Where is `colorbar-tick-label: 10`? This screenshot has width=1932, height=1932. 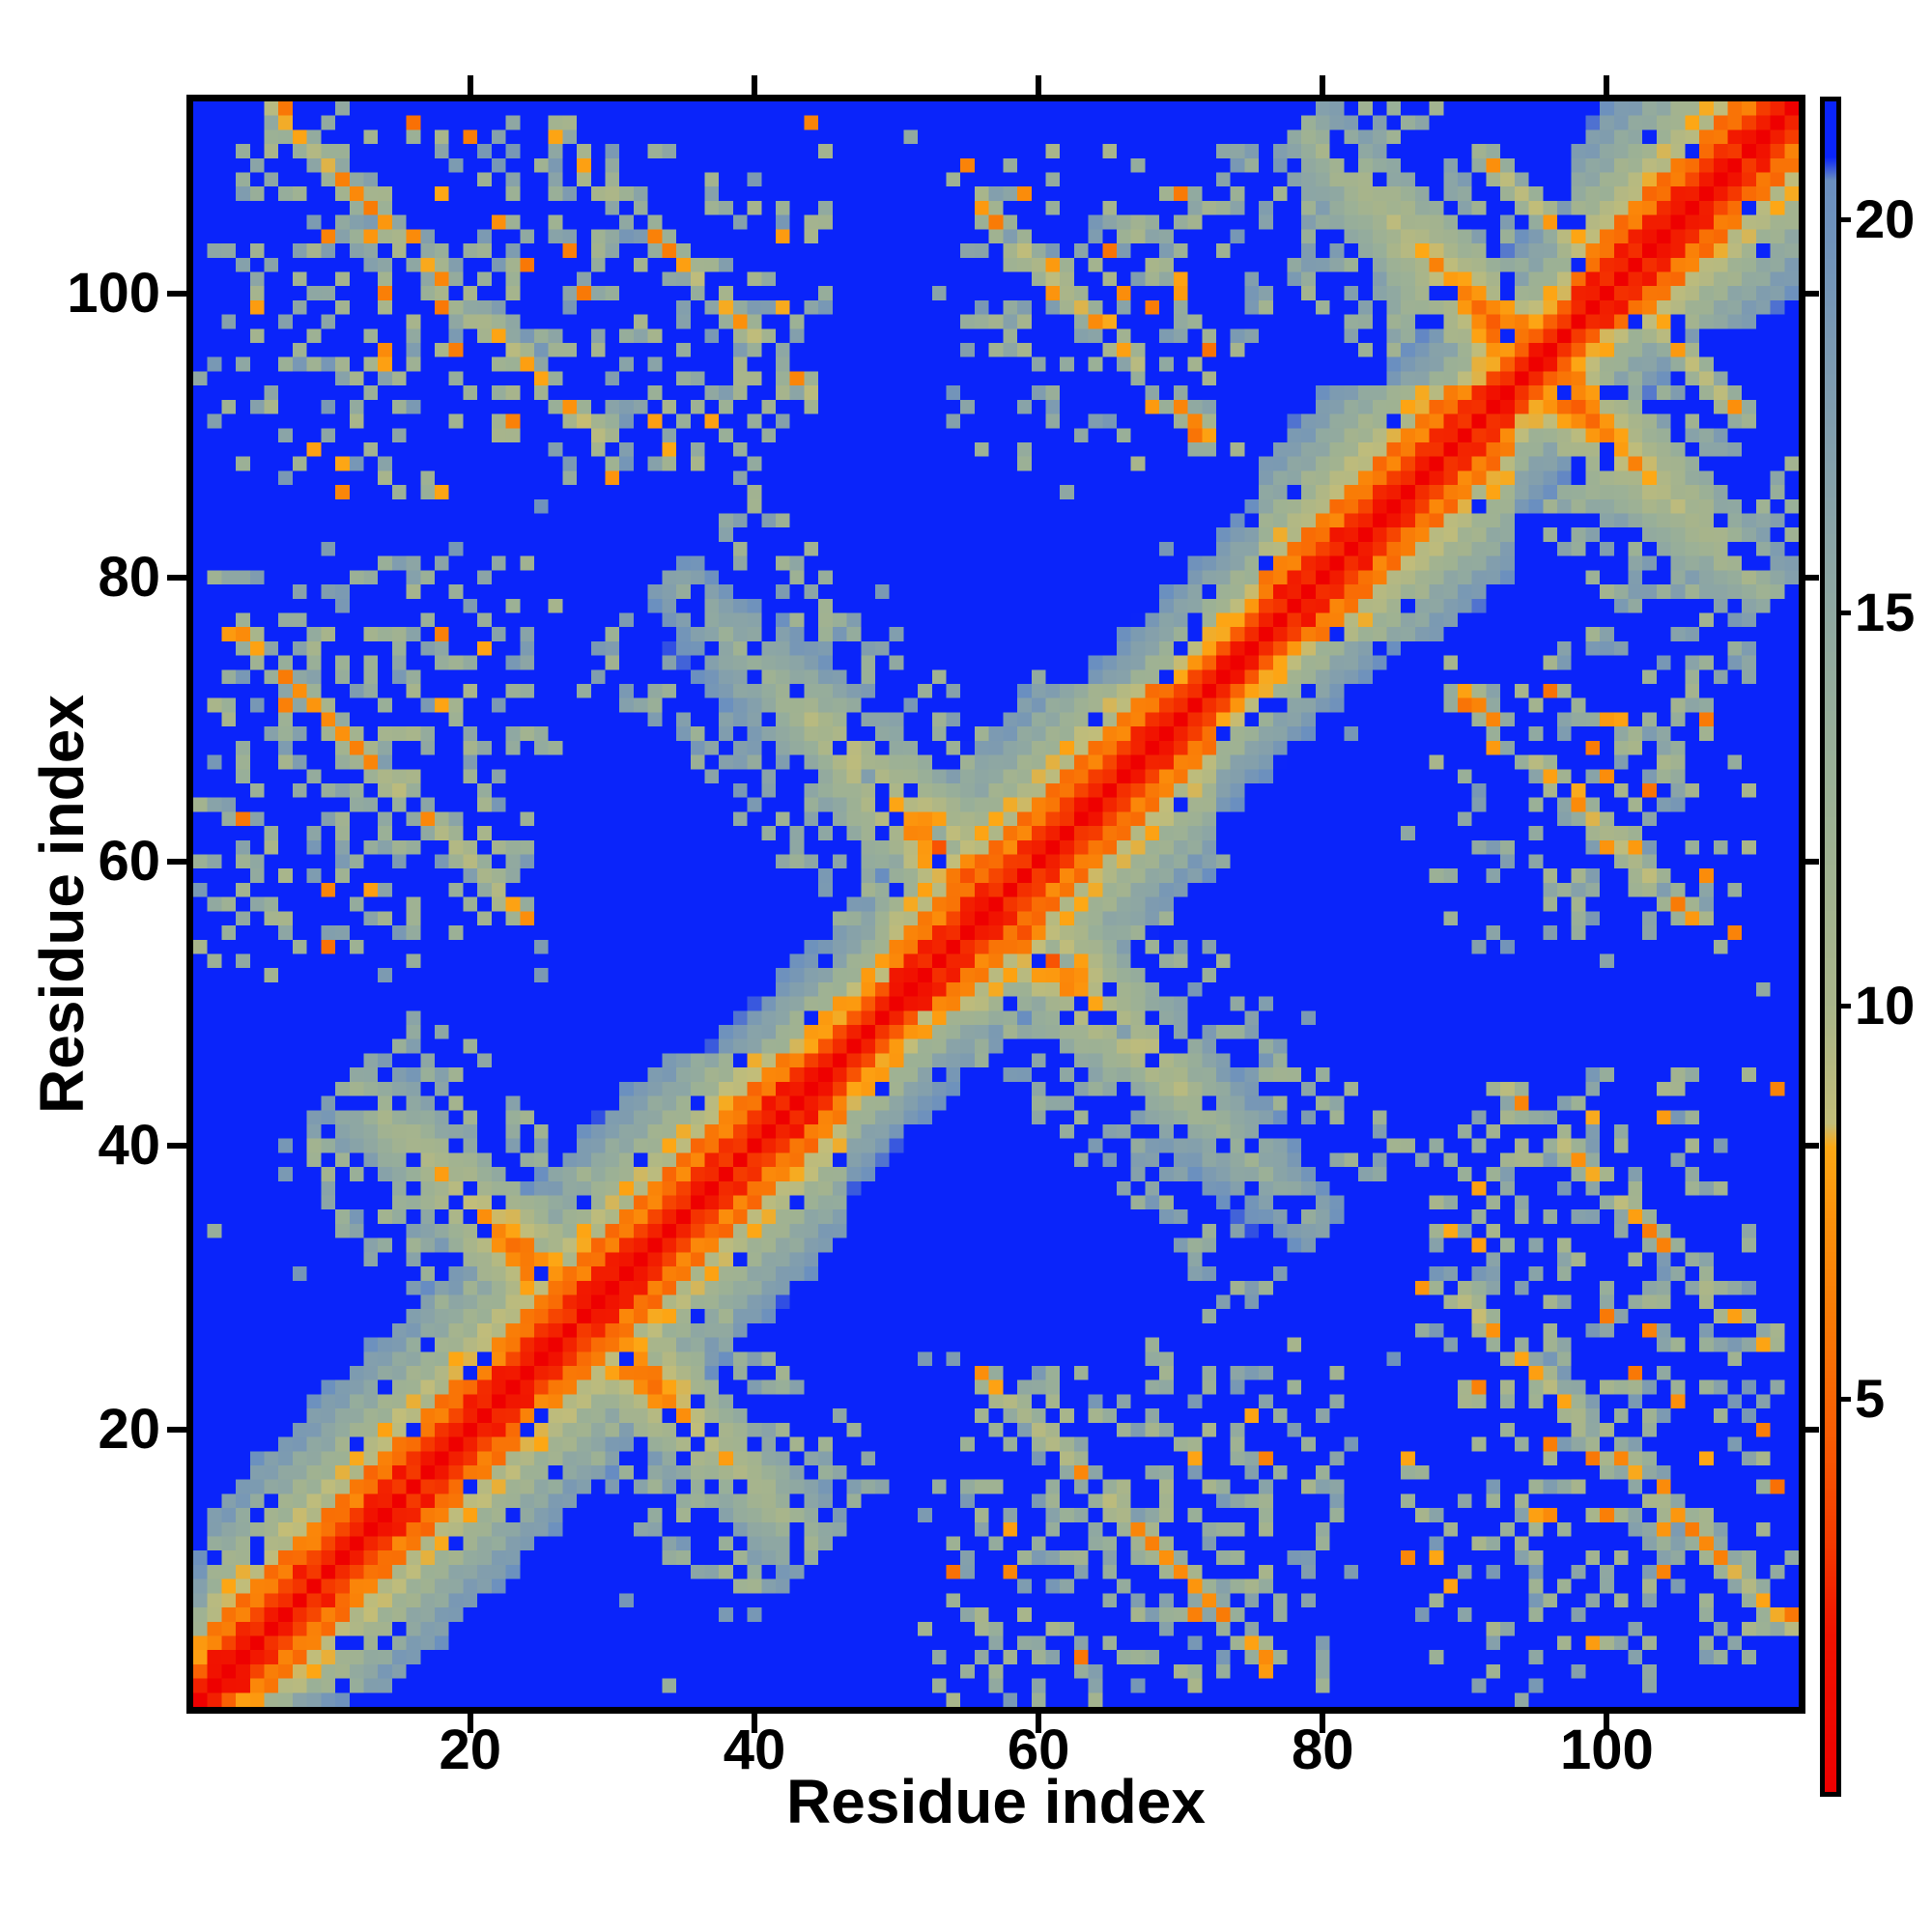 colorbar-tick-label: 10 is located at coordinates (1885, 1006).